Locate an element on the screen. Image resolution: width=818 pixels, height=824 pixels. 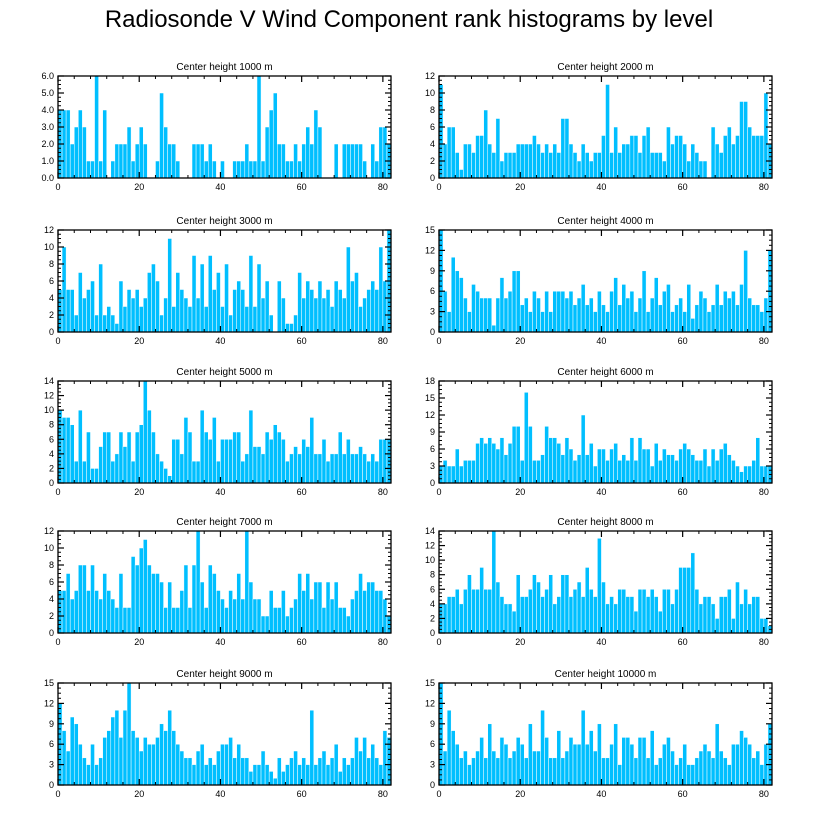
y-tick-label: 3.0 is located at coordinates (47, 127).